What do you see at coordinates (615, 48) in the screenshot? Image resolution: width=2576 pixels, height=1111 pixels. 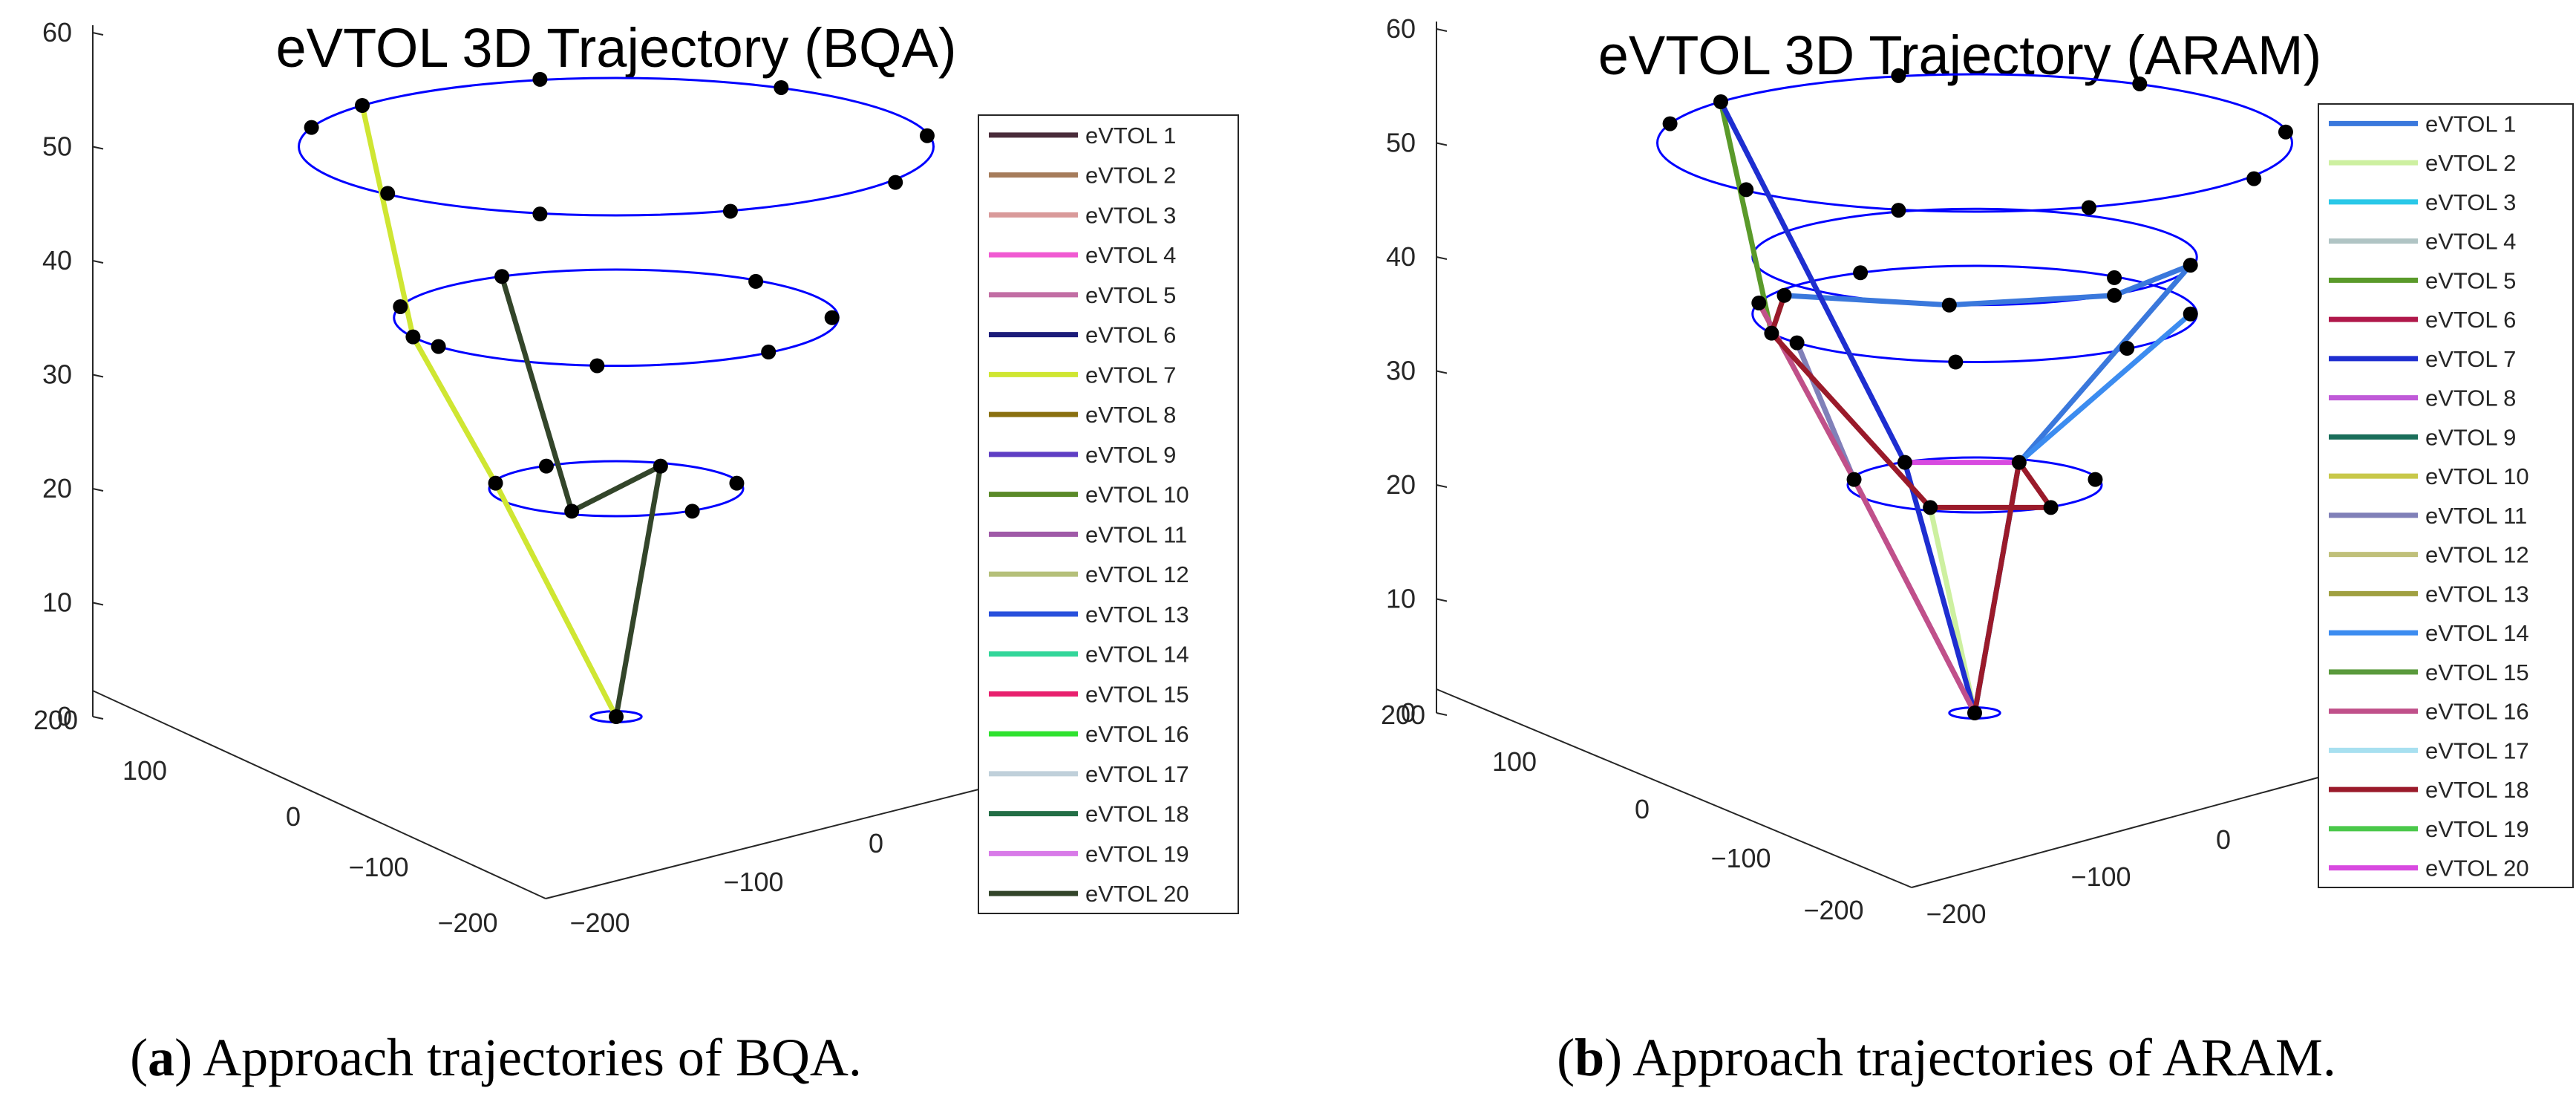 I see `chart-title: eVTOL 3D Trajectory (BQA)` at bounding box center [615, 48].